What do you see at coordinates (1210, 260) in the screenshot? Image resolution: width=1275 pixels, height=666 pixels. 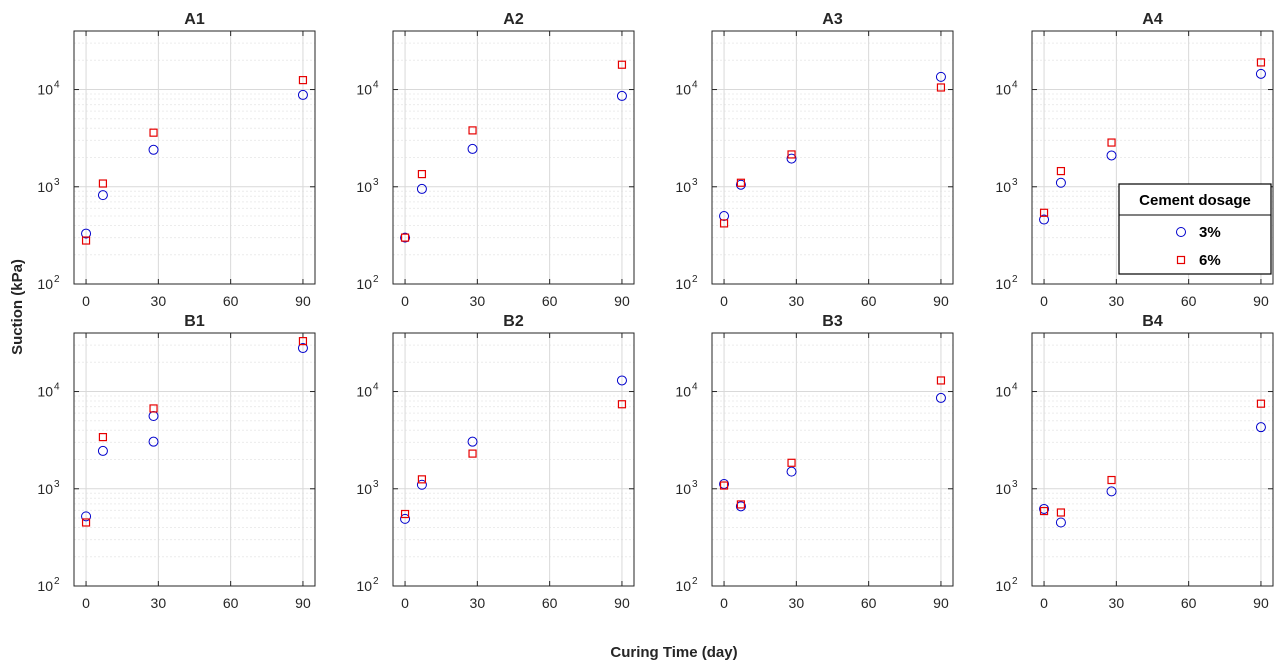 I see `legend-label: 6%` at bounding box center [1210, 260].